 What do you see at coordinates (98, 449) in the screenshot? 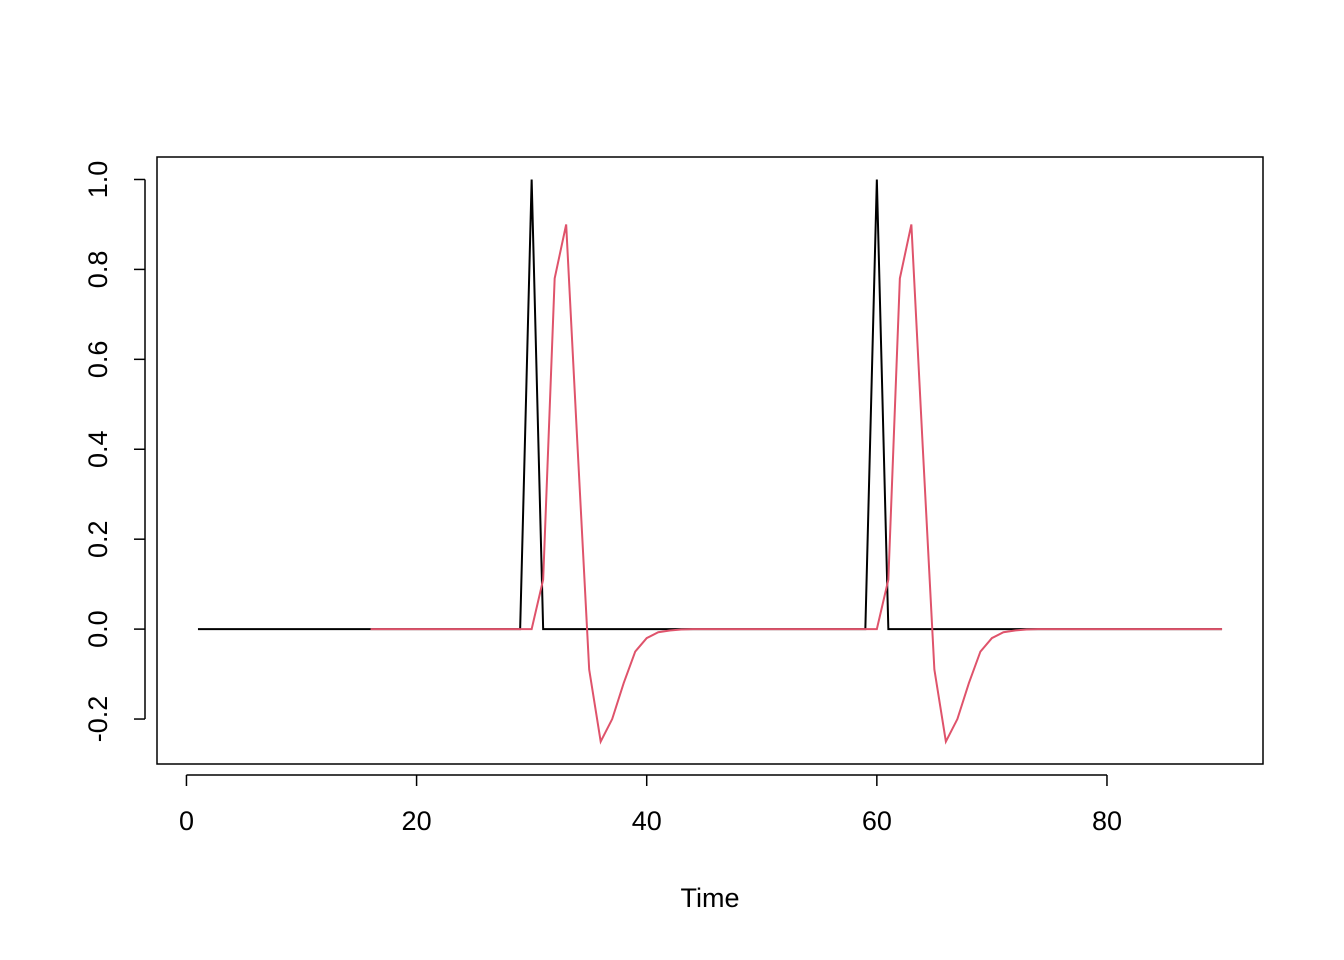
I see `y-tick-label: 0.4` at bounding box center [98, 449].